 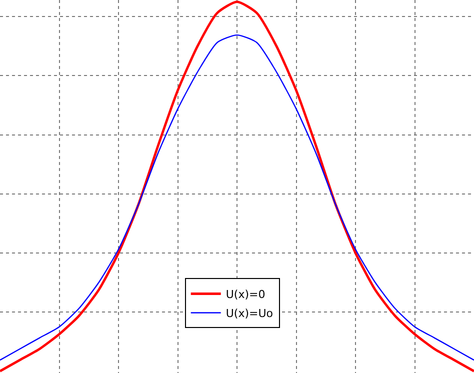 I want to click on legend-label: U(x)=0, so click(x=246, y=295).